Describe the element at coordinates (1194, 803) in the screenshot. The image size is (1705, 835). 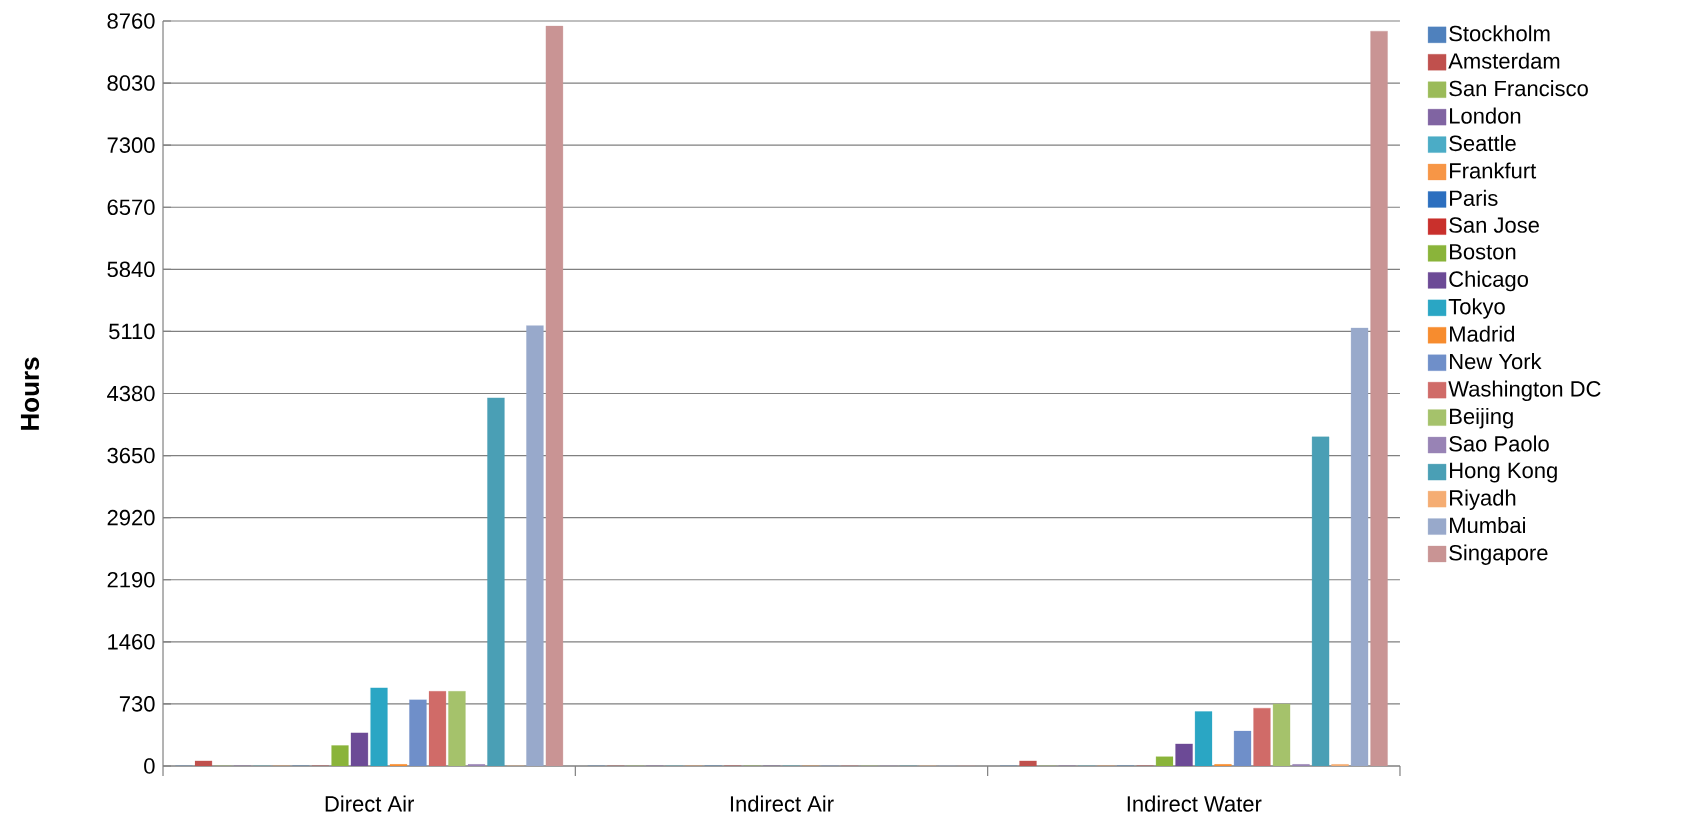
I see `x-tick-label: Indirect Water` at that location.